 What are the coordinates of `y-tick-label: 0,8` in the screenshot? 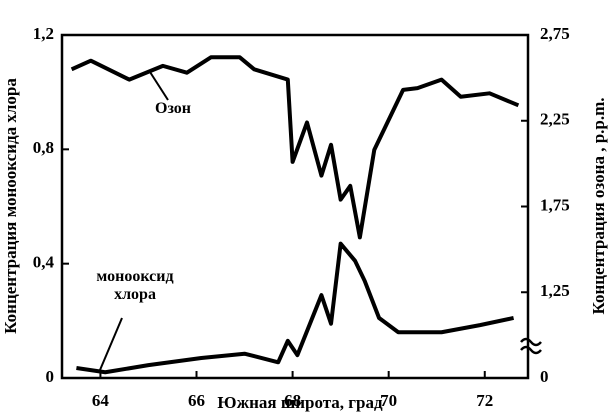 It's located at (43, 147).